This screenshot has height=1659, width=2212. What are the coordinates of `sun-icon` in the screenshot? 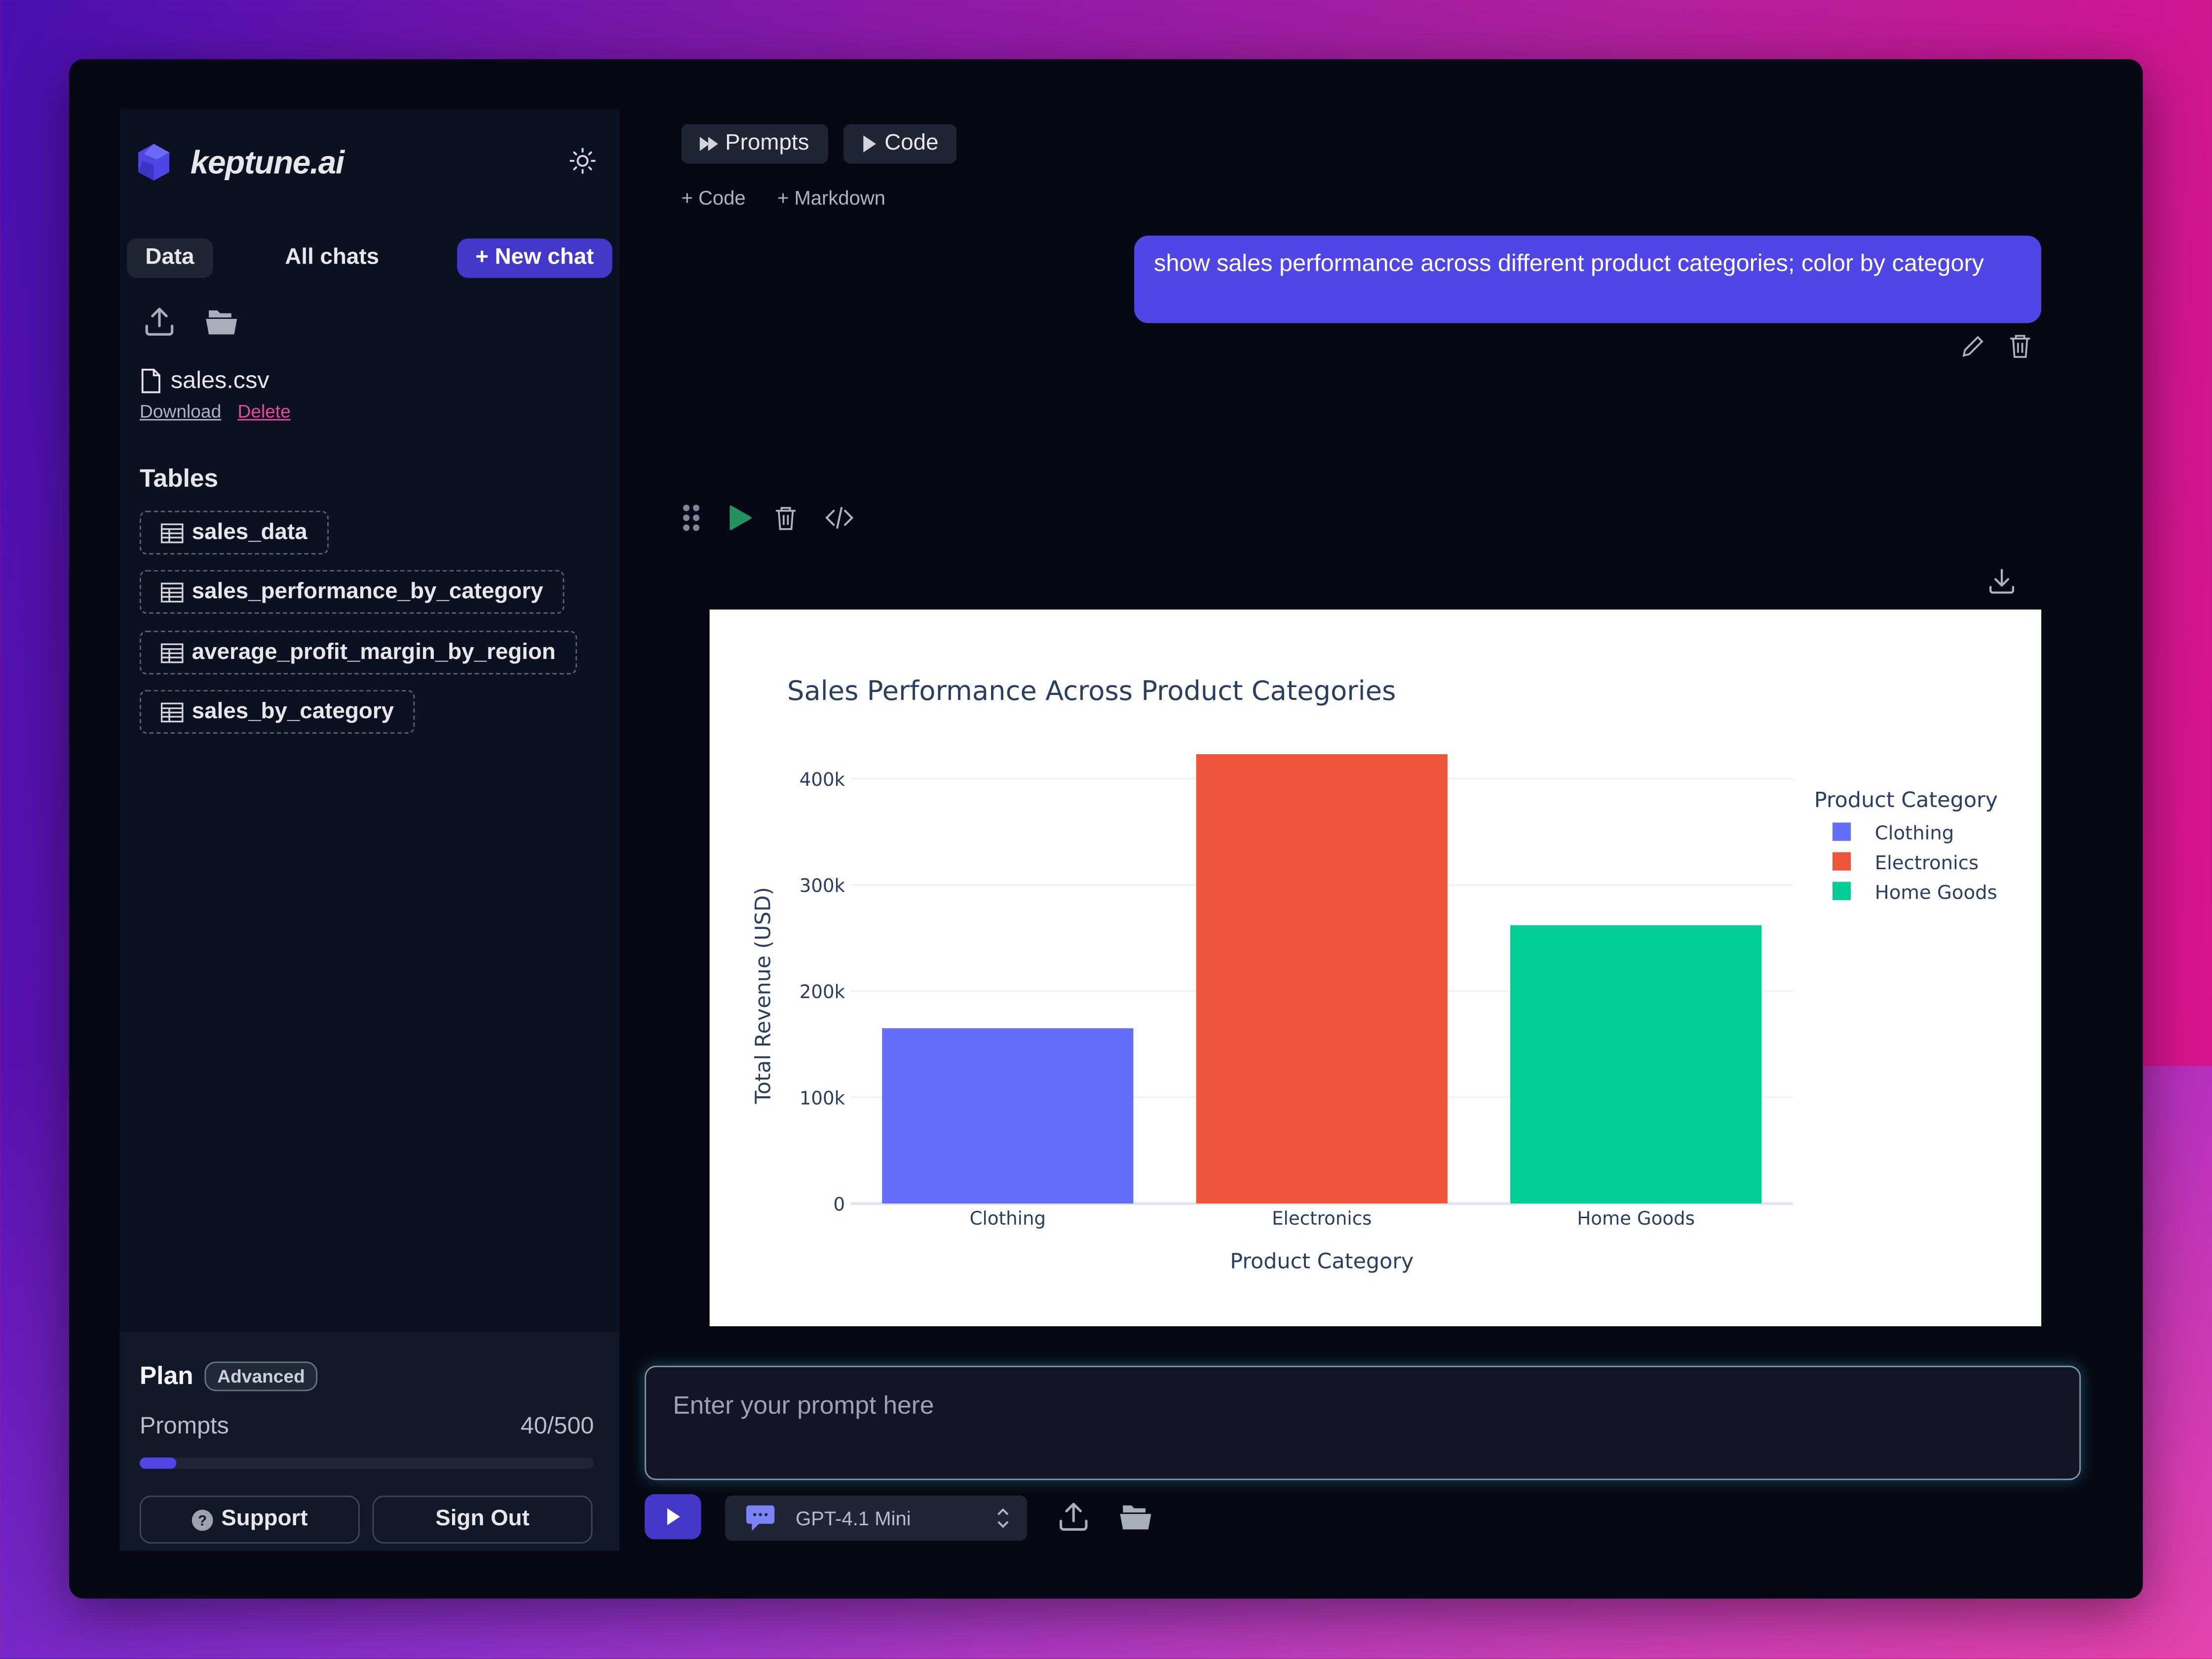 It's located at (583, 161).